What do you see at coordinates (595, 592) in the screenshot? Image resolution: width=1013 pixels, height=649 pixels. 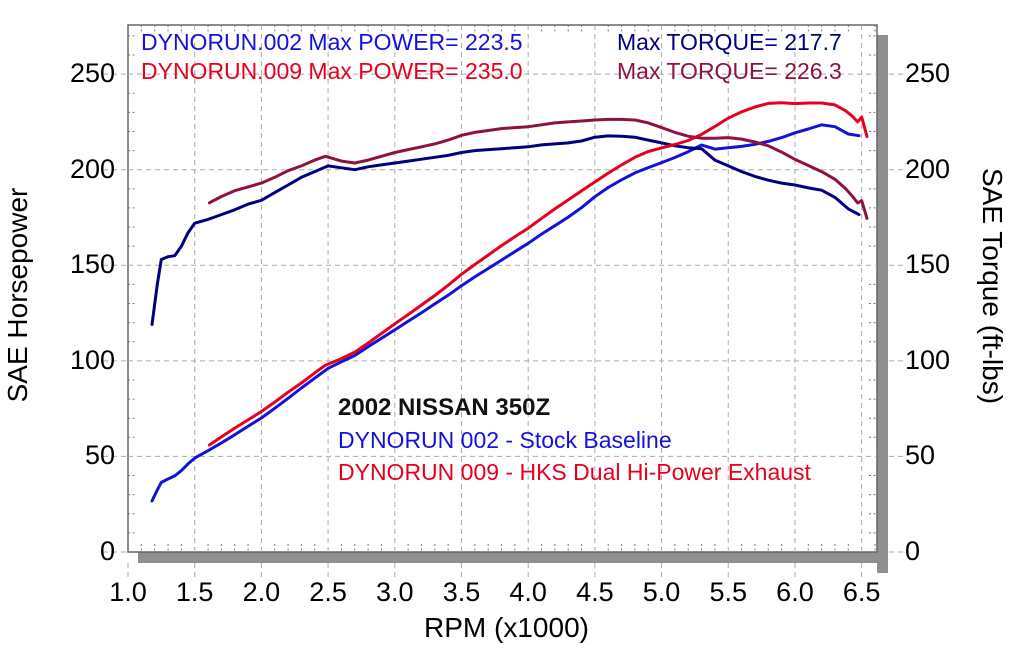 I see `x-tick-label: 4.5` at bounding box center [595, 592].